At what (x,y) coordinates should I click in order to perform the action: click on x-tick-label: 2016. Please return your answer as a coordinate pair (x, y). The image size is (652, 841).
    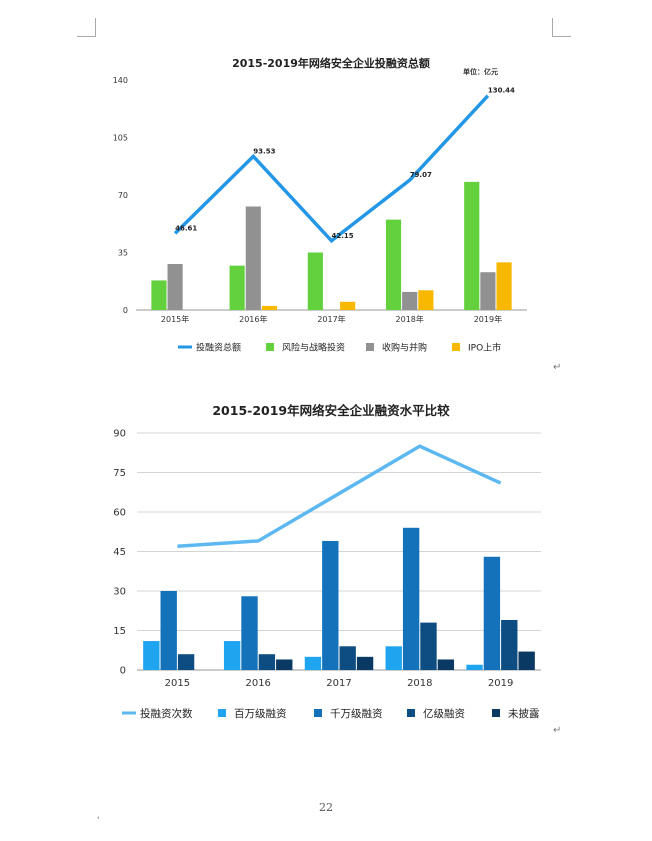
    Looking at the image, I should click on (257, 683).